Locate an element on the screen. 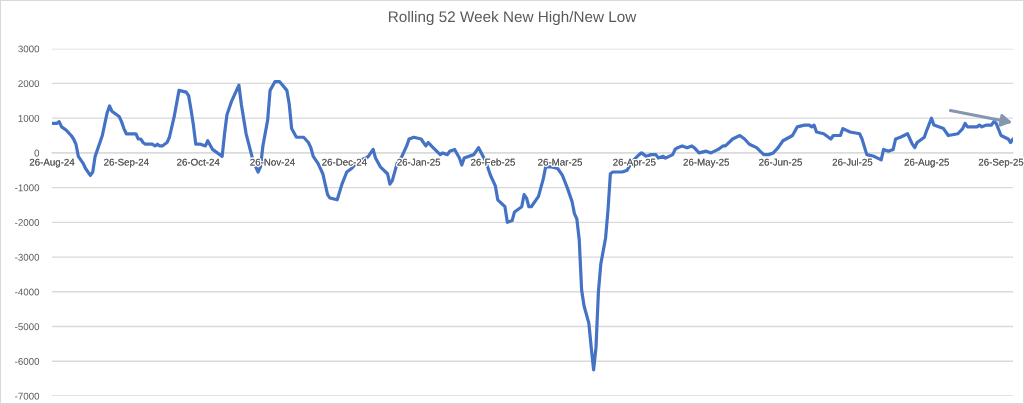 Image resolution: width=1024 pixels, height=404 pixels. y-tick-label: -1000 is located at coordinates (27, 188).